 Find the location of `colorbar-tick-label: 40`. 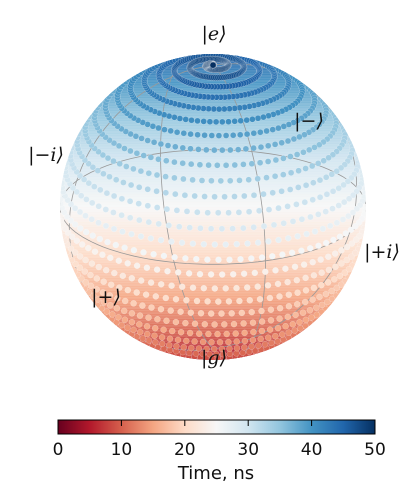

colorbar-tick-label: 40 is located at coordinates (312, 450).